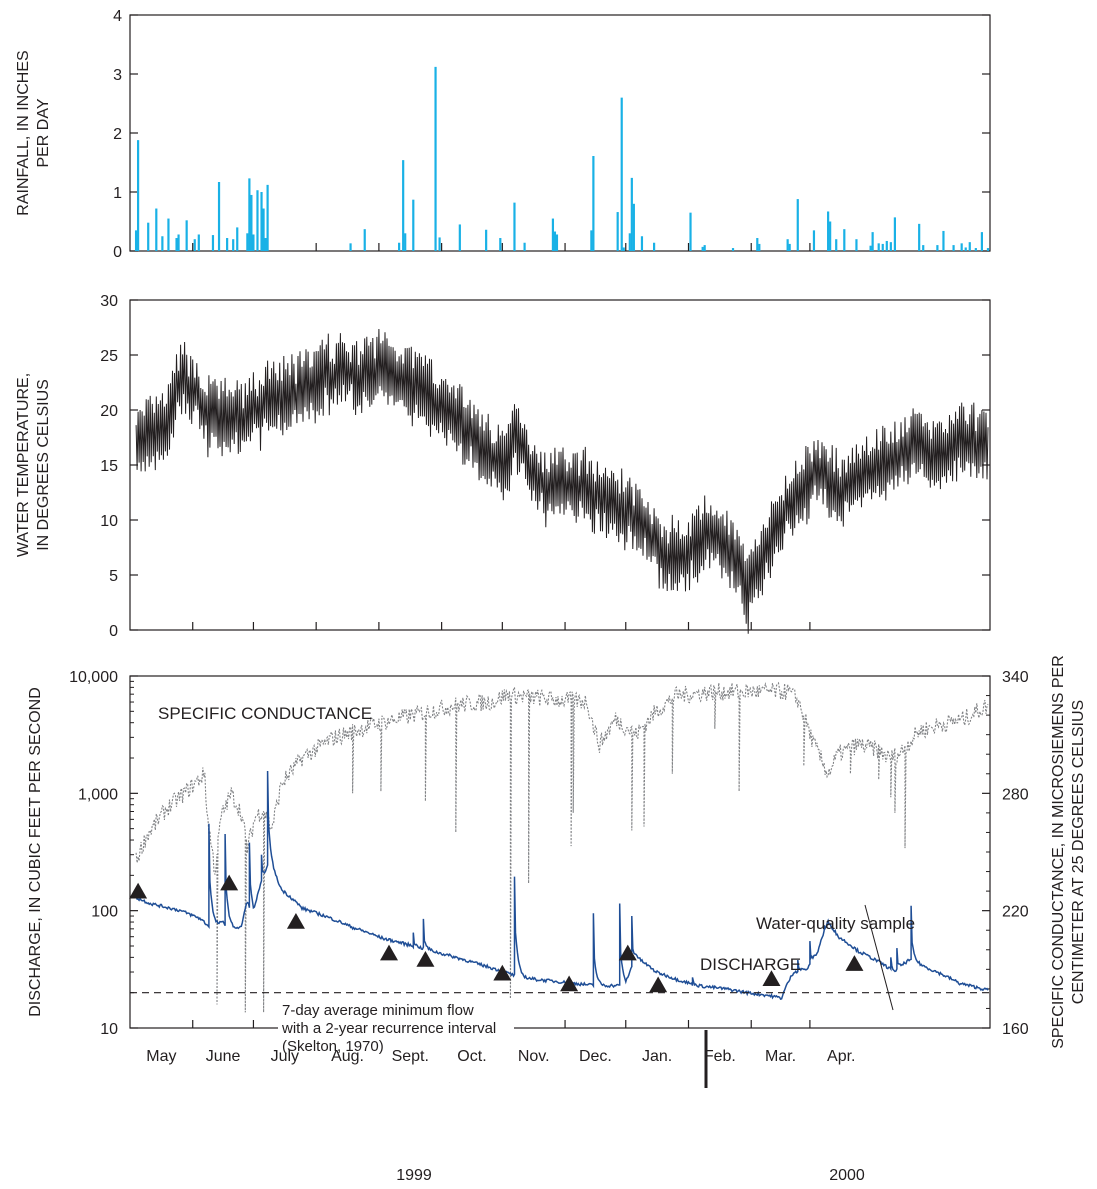 This screenshot has width=1097, height=1189. What do you see at coordinates (35, 852) in the screenshot?
I see `discharge-y-label: DISCHARGE, IN CUBIC FEET PER SECOND` at bounding box center [35, 852].